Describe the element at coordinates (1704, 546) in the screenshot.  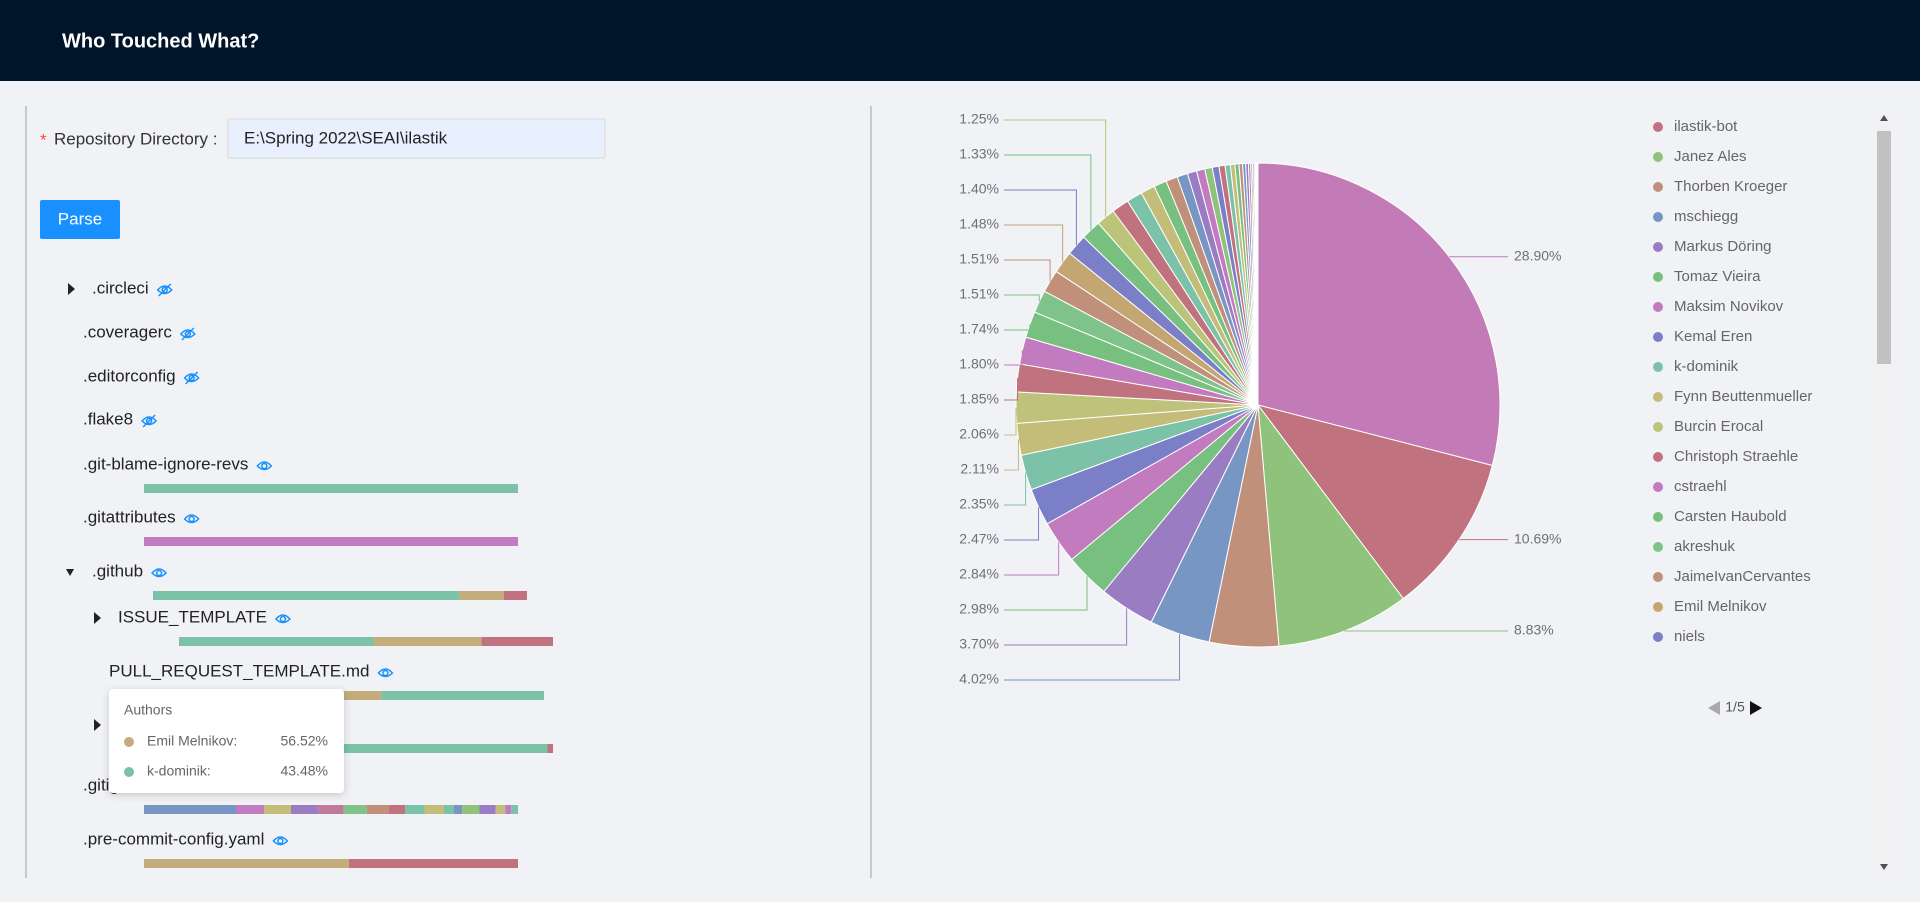
I see `legend-label: akreshuk` at that location.